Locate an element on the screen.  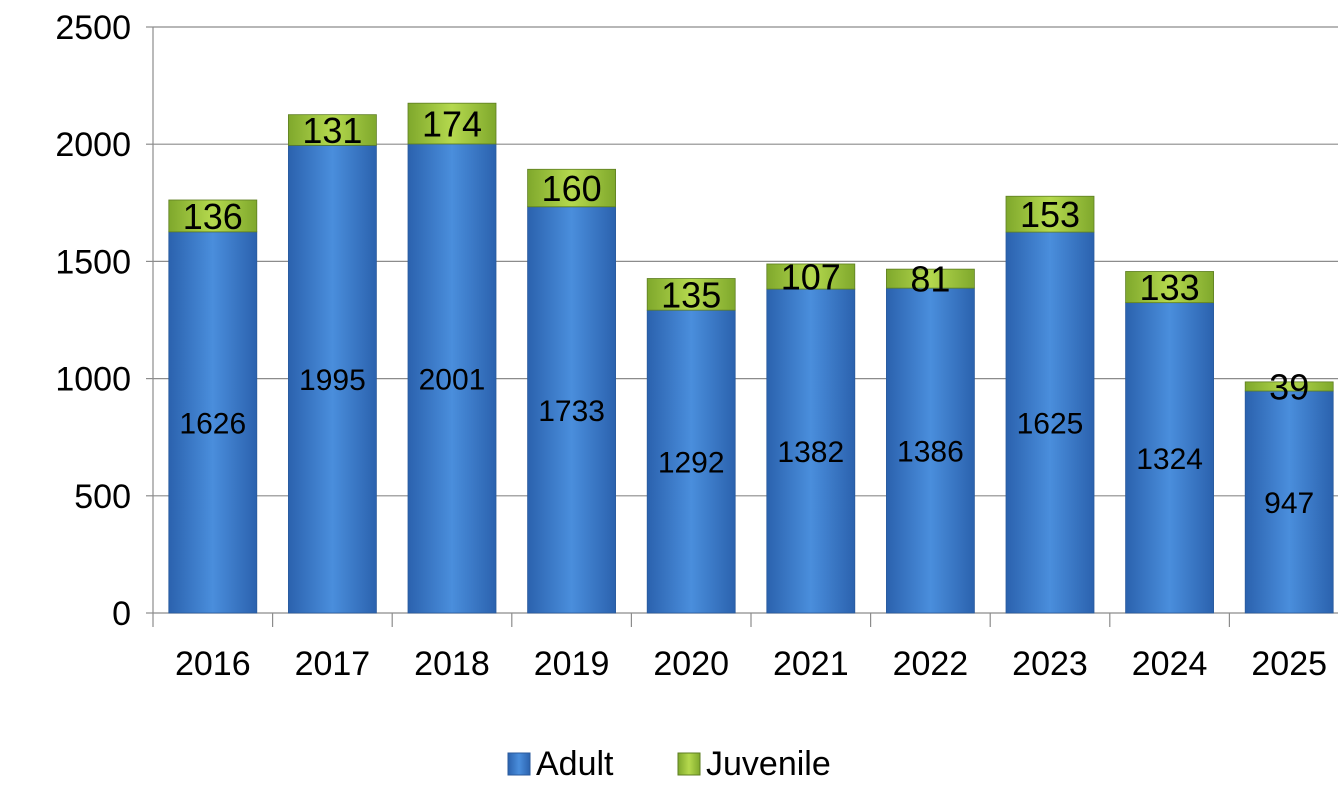
bar-adult-2016 is located at coordinates (213, 422).